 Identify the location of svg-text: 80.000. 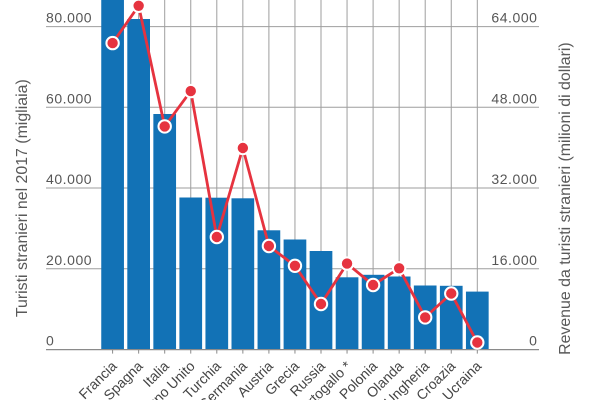
(69, 18).